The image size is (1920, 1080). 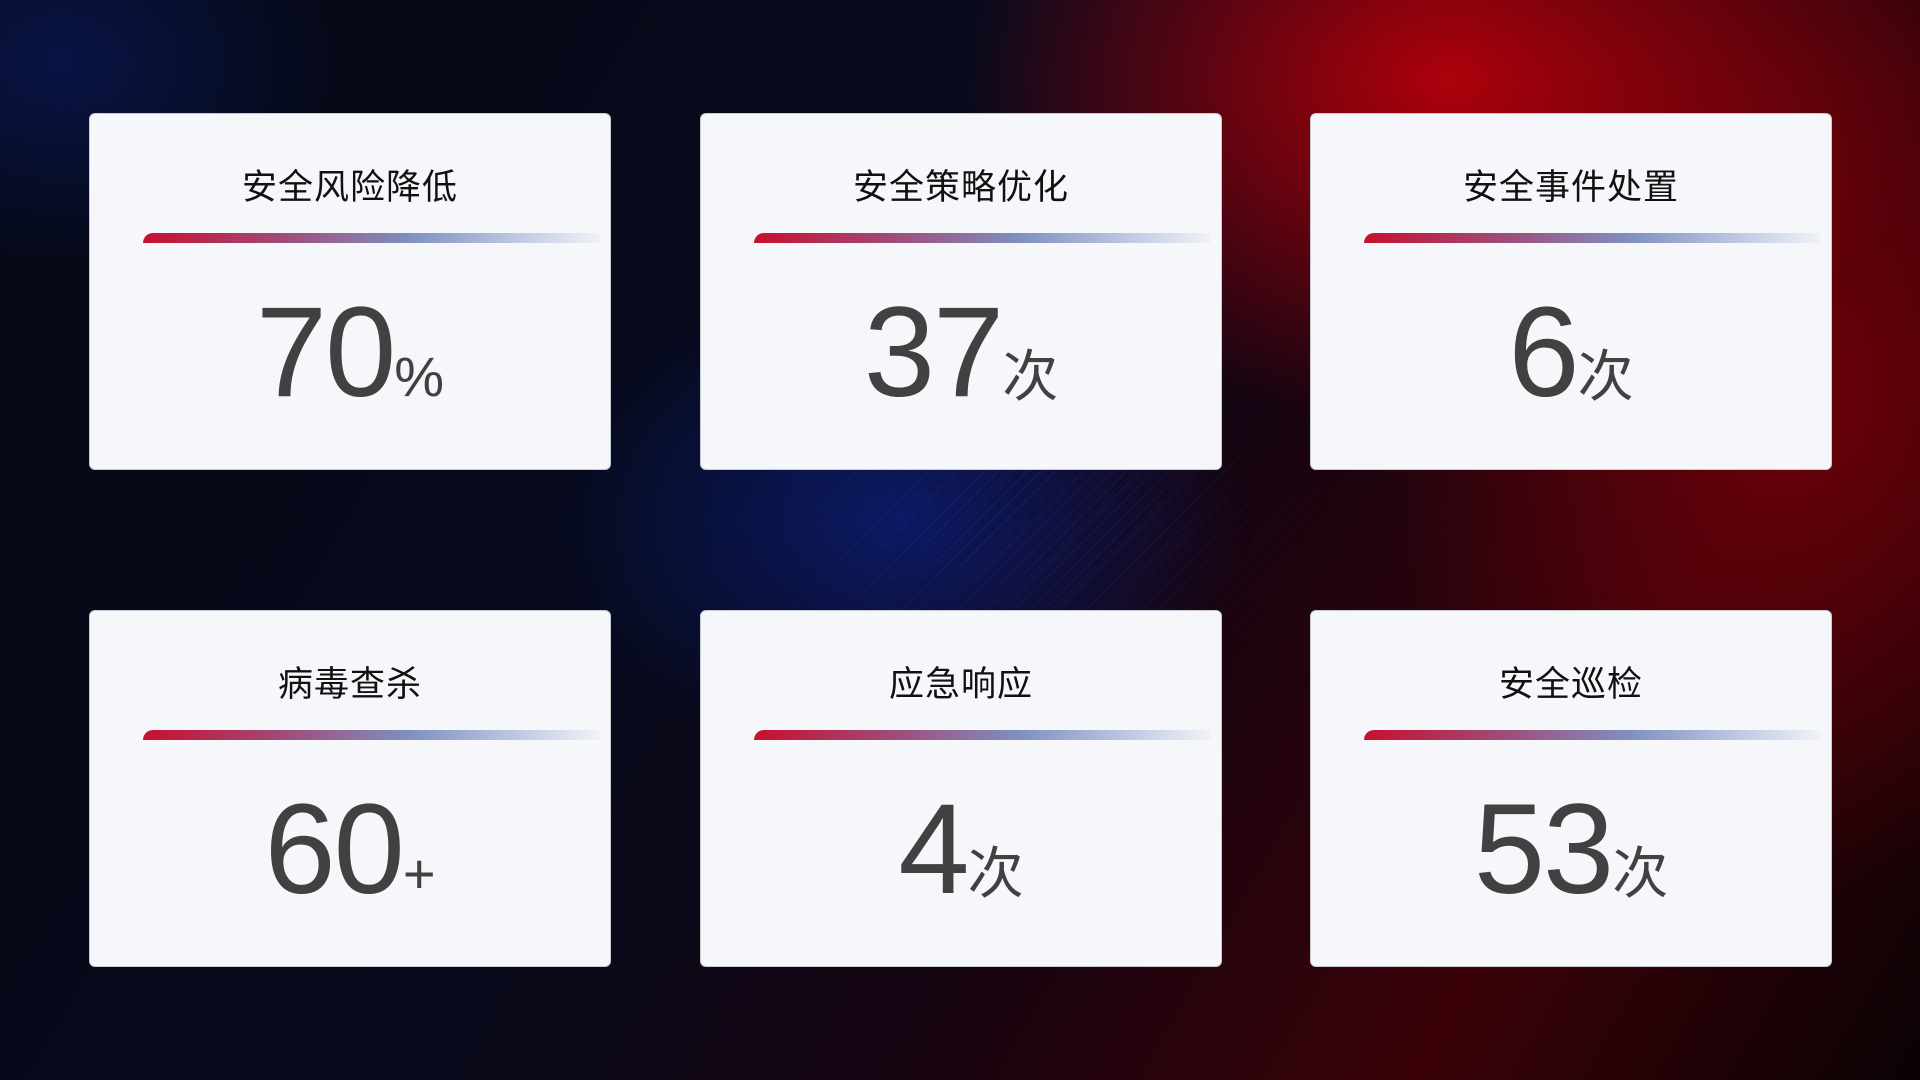 I want to click on card-value: 70%, so click(x=350, y=352).